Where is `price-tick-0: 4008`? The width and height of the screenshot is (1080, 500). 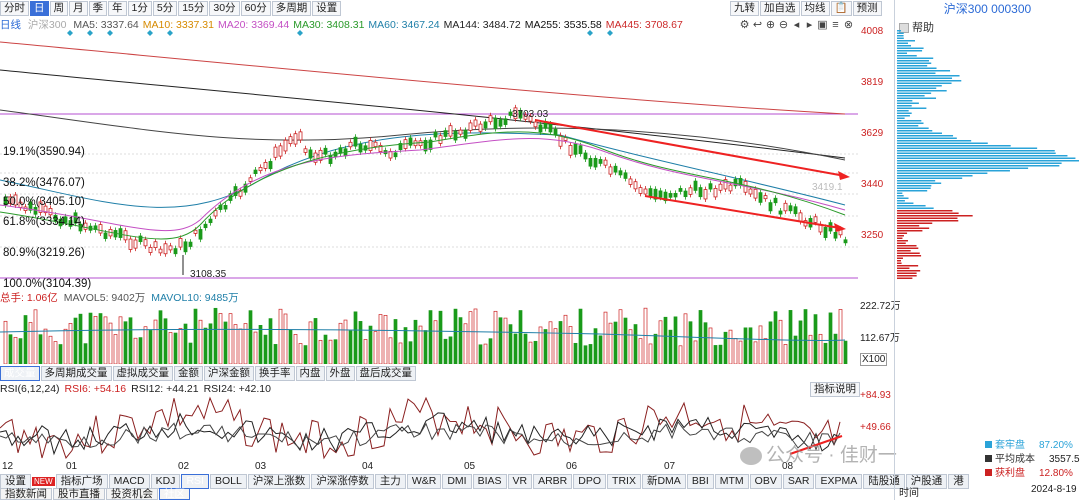 price-tick-0: 4008 is located at coordinates (872, 31).